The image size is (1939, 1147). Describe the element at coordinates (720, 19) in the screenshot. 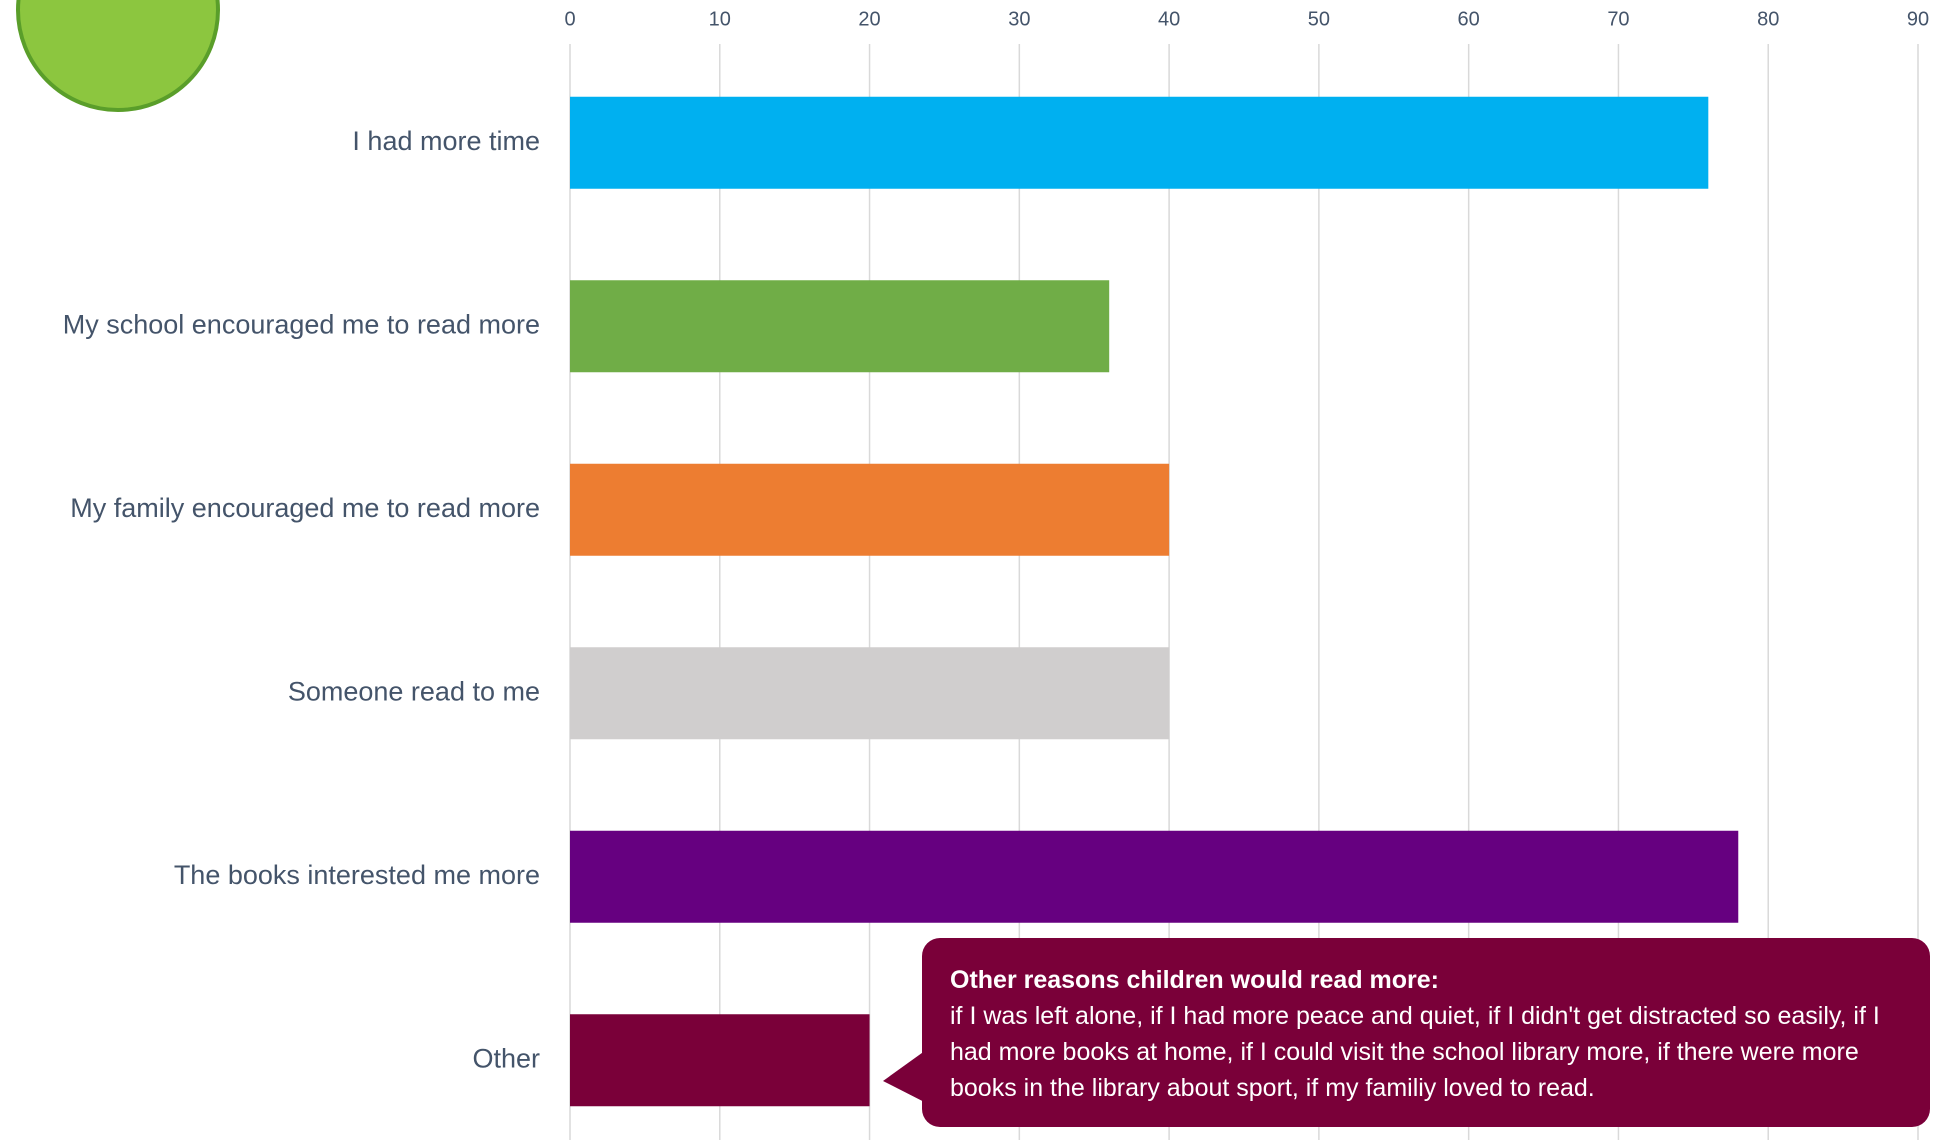

I see `x-tick-label: 10` at that location.